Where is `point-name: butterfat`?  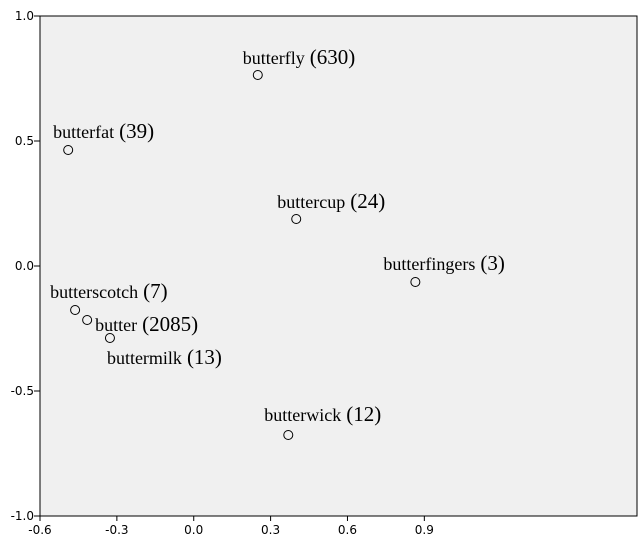 point-name: butterfat is located at coordinates (83, 132).